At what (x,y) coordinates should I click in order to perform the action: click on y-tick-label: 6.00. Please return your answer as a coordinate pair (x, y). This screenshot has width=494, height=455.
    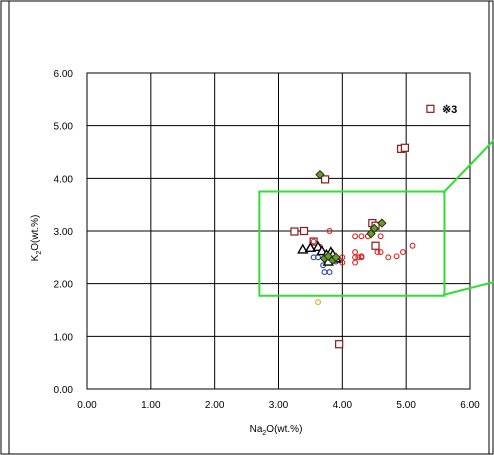
    Looking at the image, I should click on (64, 74).